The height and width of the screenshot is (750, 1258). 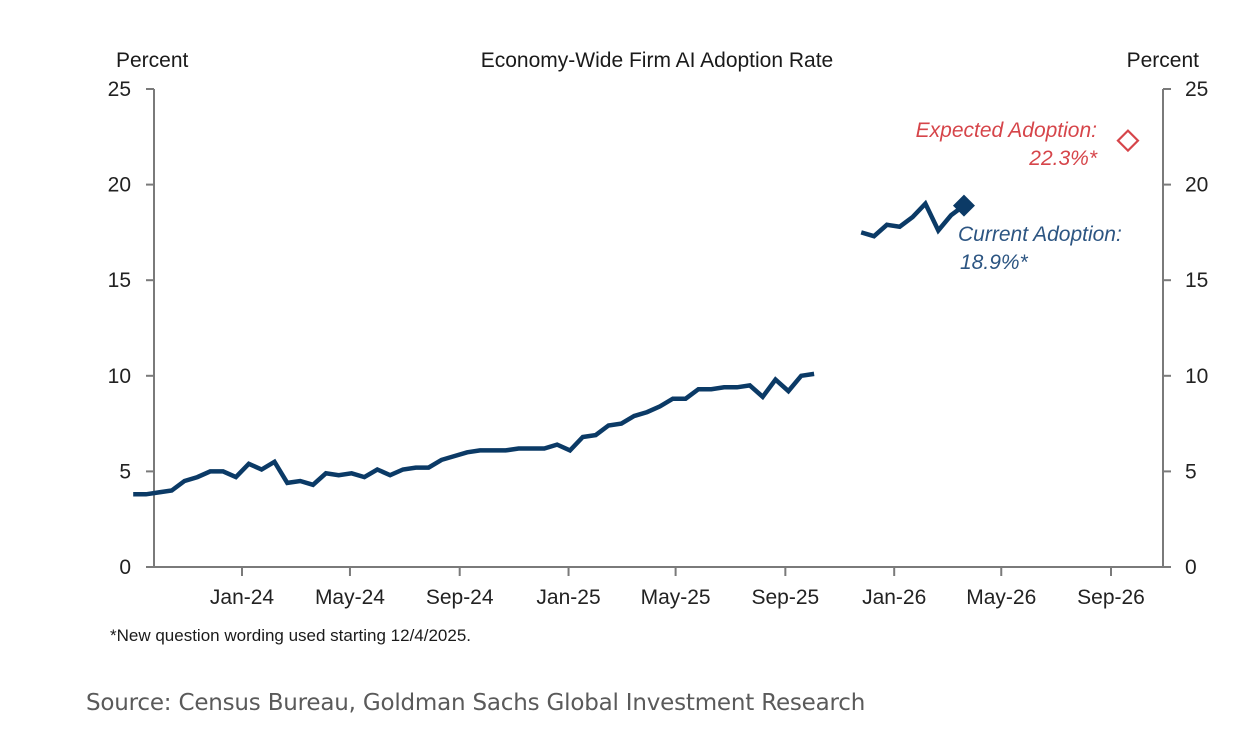 I want to click on x-tick-label: Jan-26, so click(x=894, y=597).